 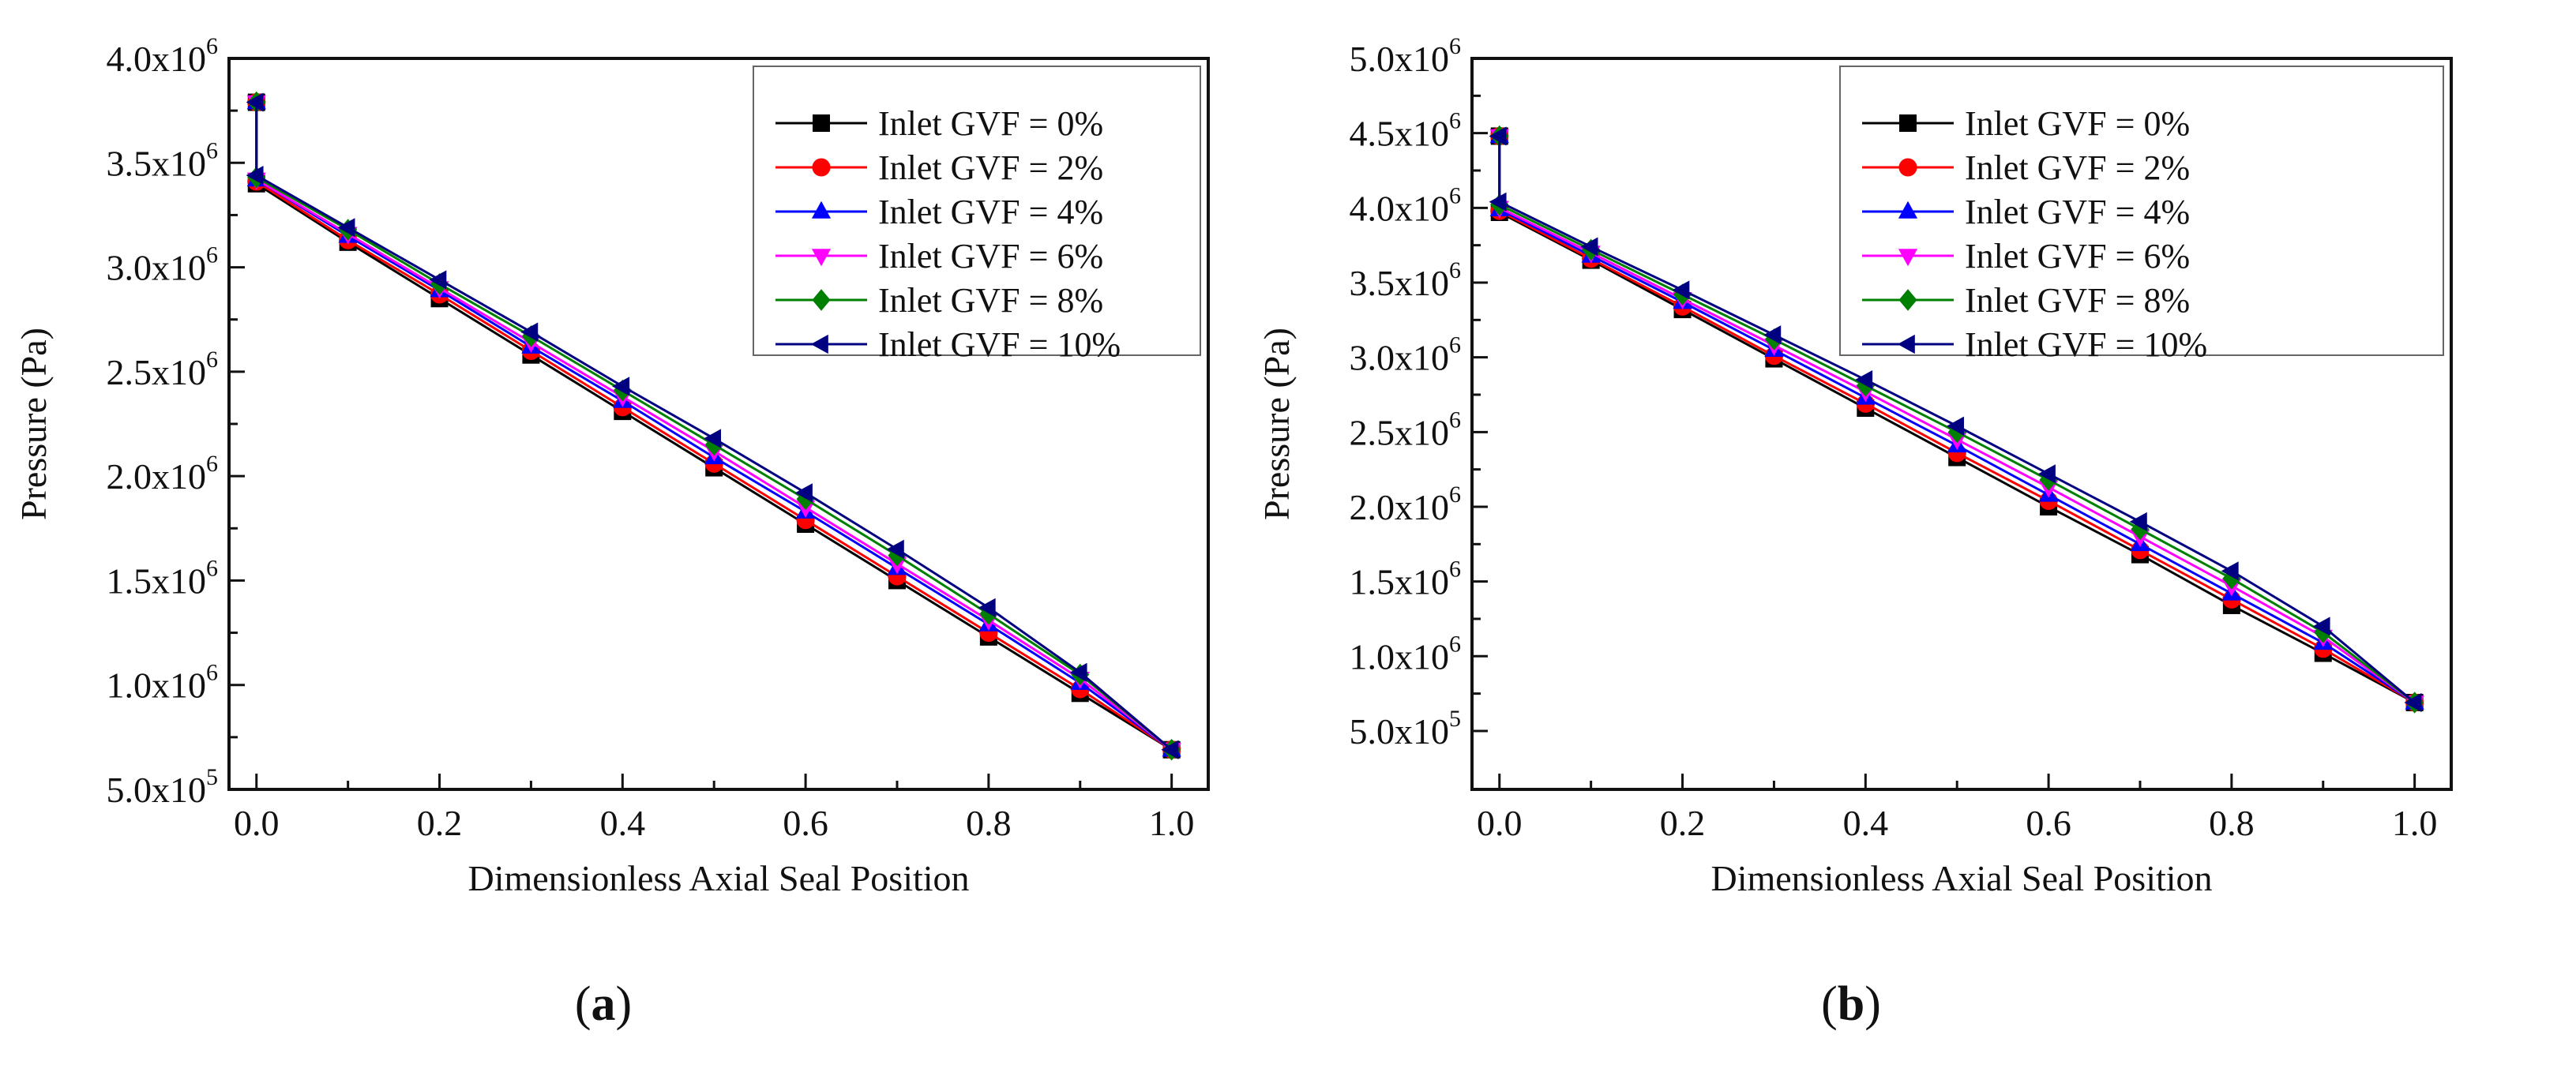 I want to click on panel-label: (b), so click(x=1851, y=1004).